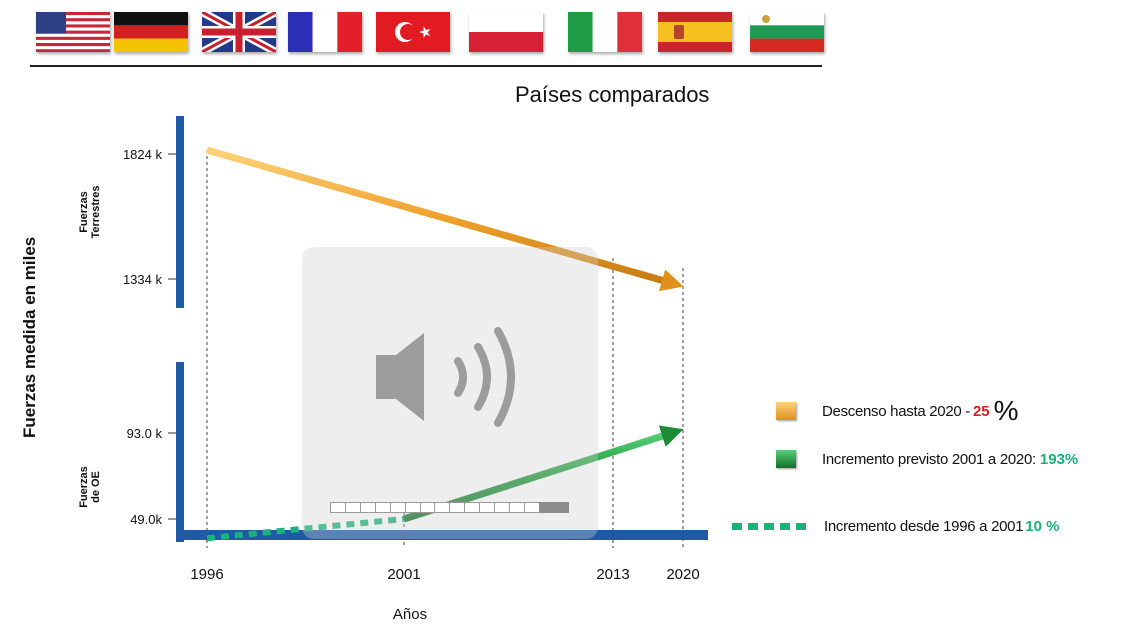 The image size is (1132, 626). I want to click on flag-uk, so click(239, 32).